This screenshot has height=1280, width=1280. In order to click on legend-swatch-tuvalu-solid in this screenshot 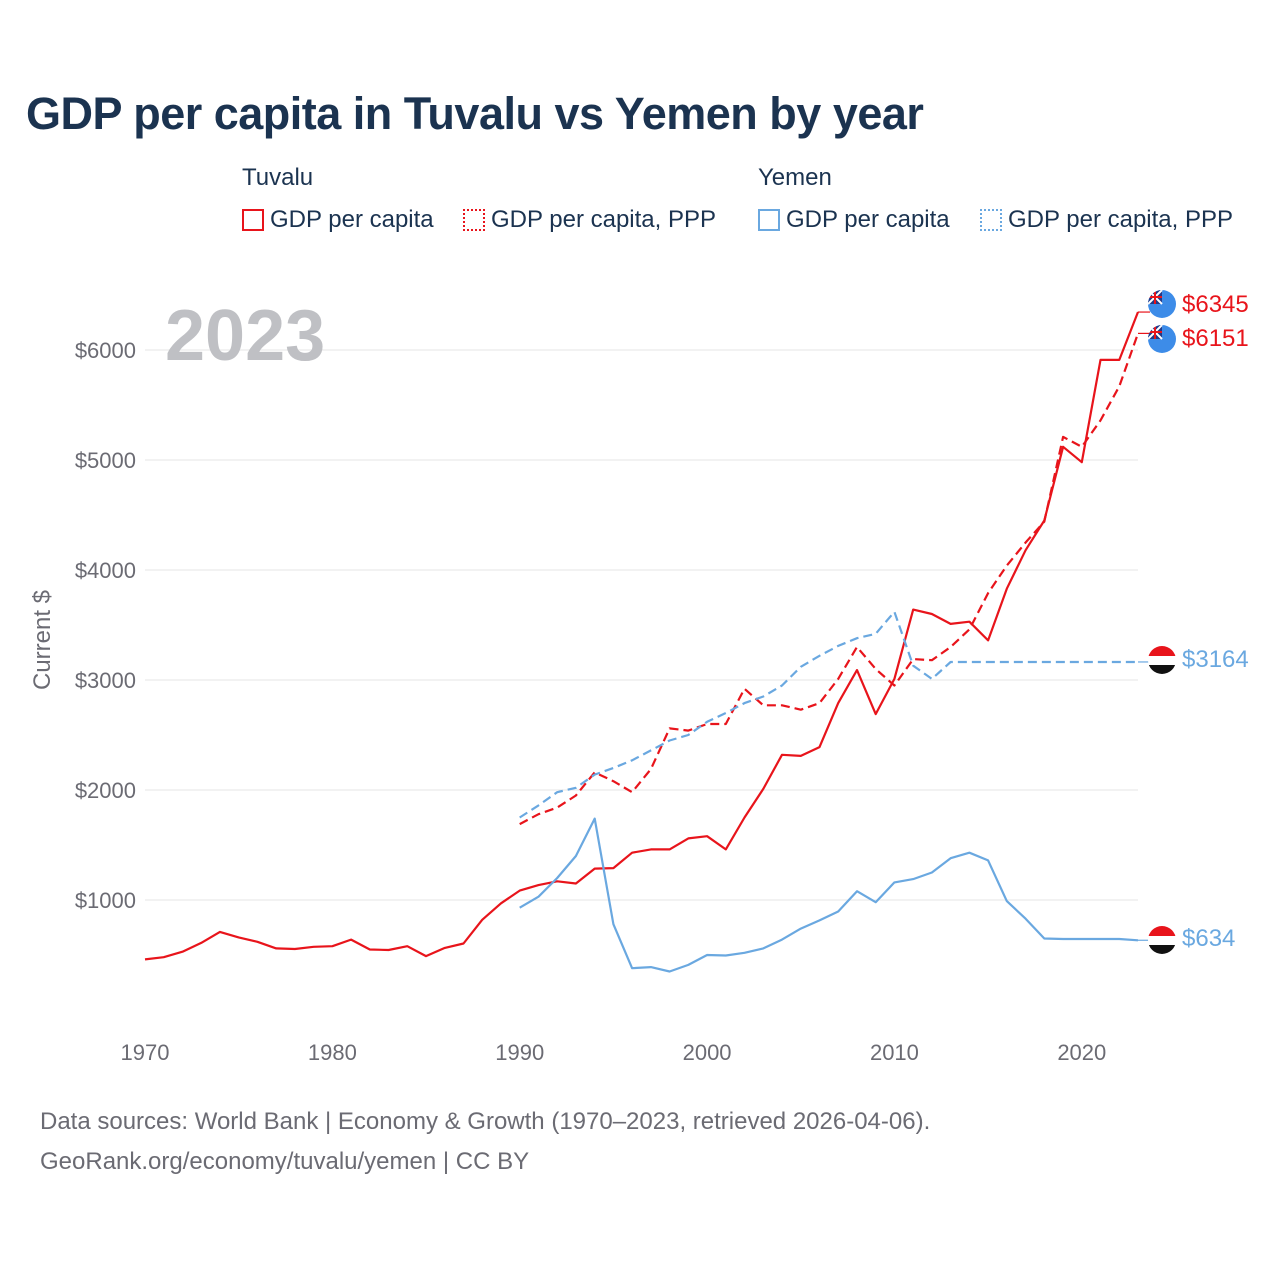, I will do `click(253, 220)`.